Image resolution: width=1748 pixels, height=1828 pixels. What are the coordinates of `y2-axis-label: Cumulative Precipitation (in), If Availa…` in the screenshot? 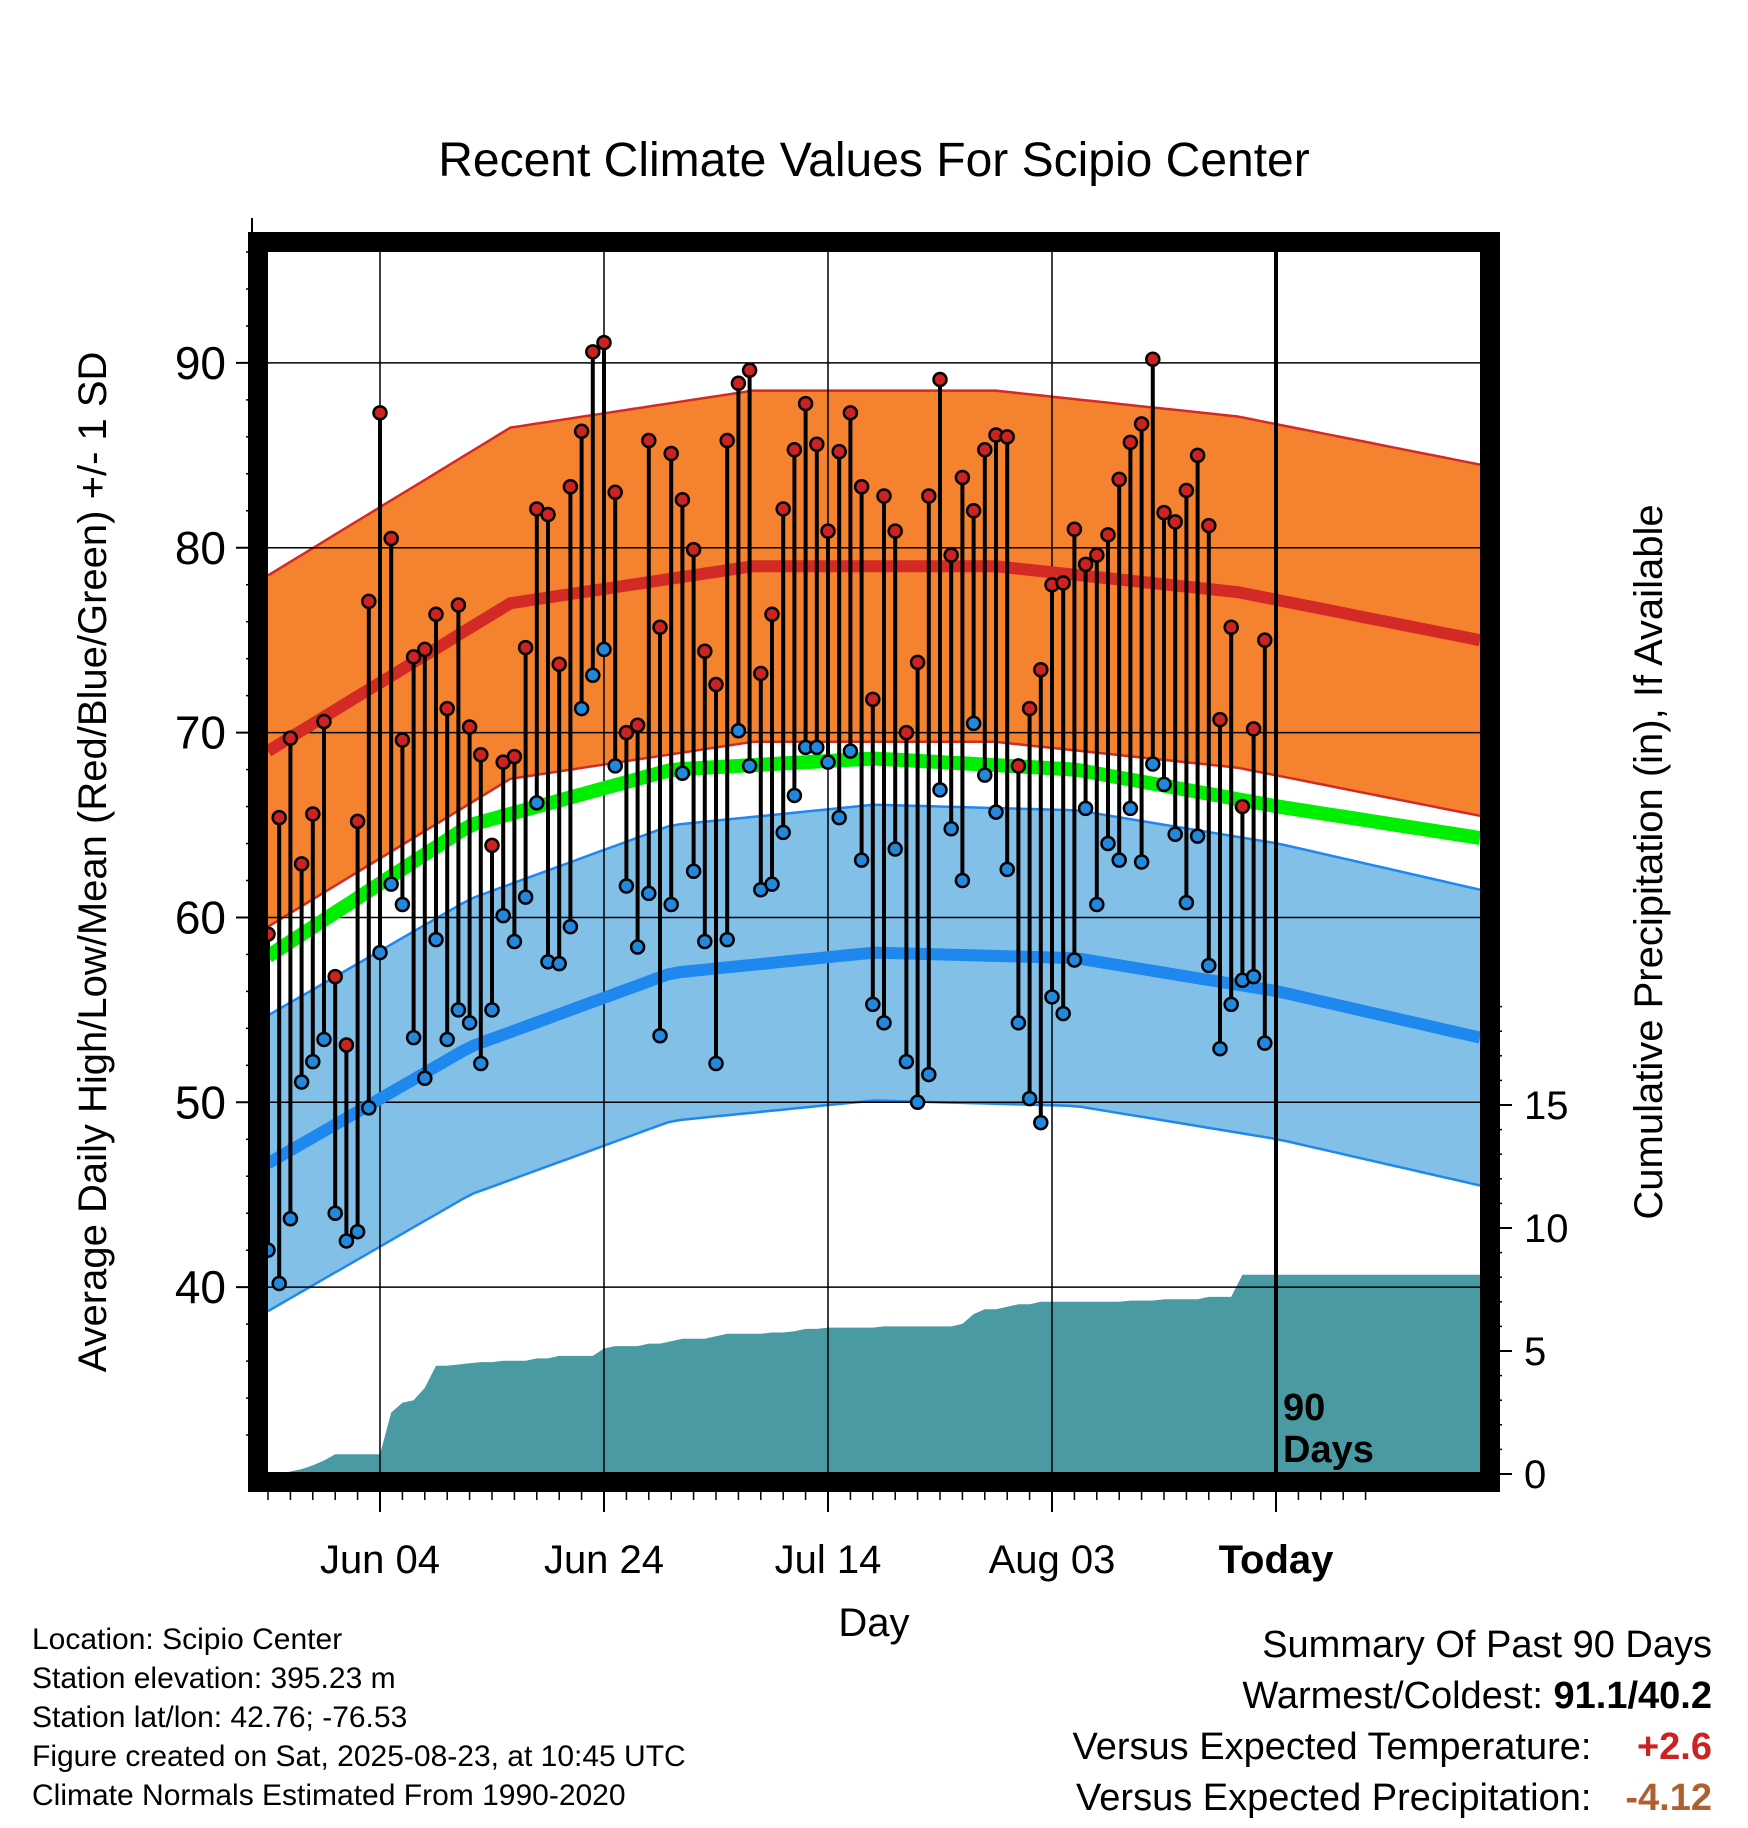 It's located at (1649, 861).